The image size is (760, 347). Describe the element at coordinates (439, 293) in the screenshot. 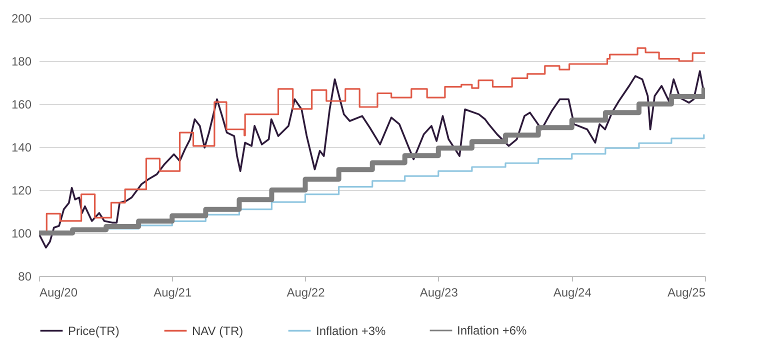

I see `x-tick-label: Aug/23` at that location.